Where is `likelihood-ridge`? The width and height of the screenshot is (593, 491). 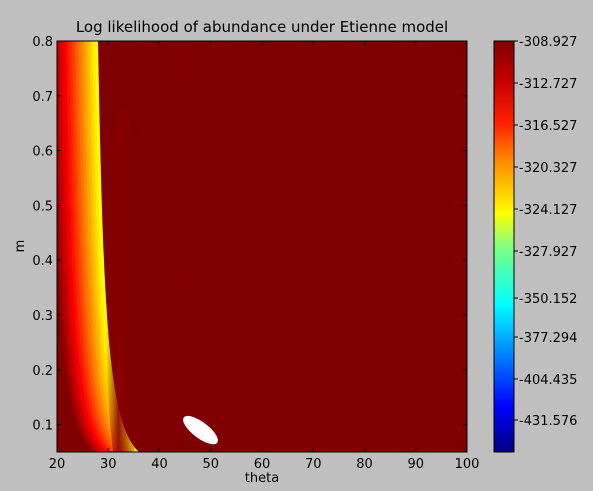 likelihood-ridge is located at coordinates (123, 280).